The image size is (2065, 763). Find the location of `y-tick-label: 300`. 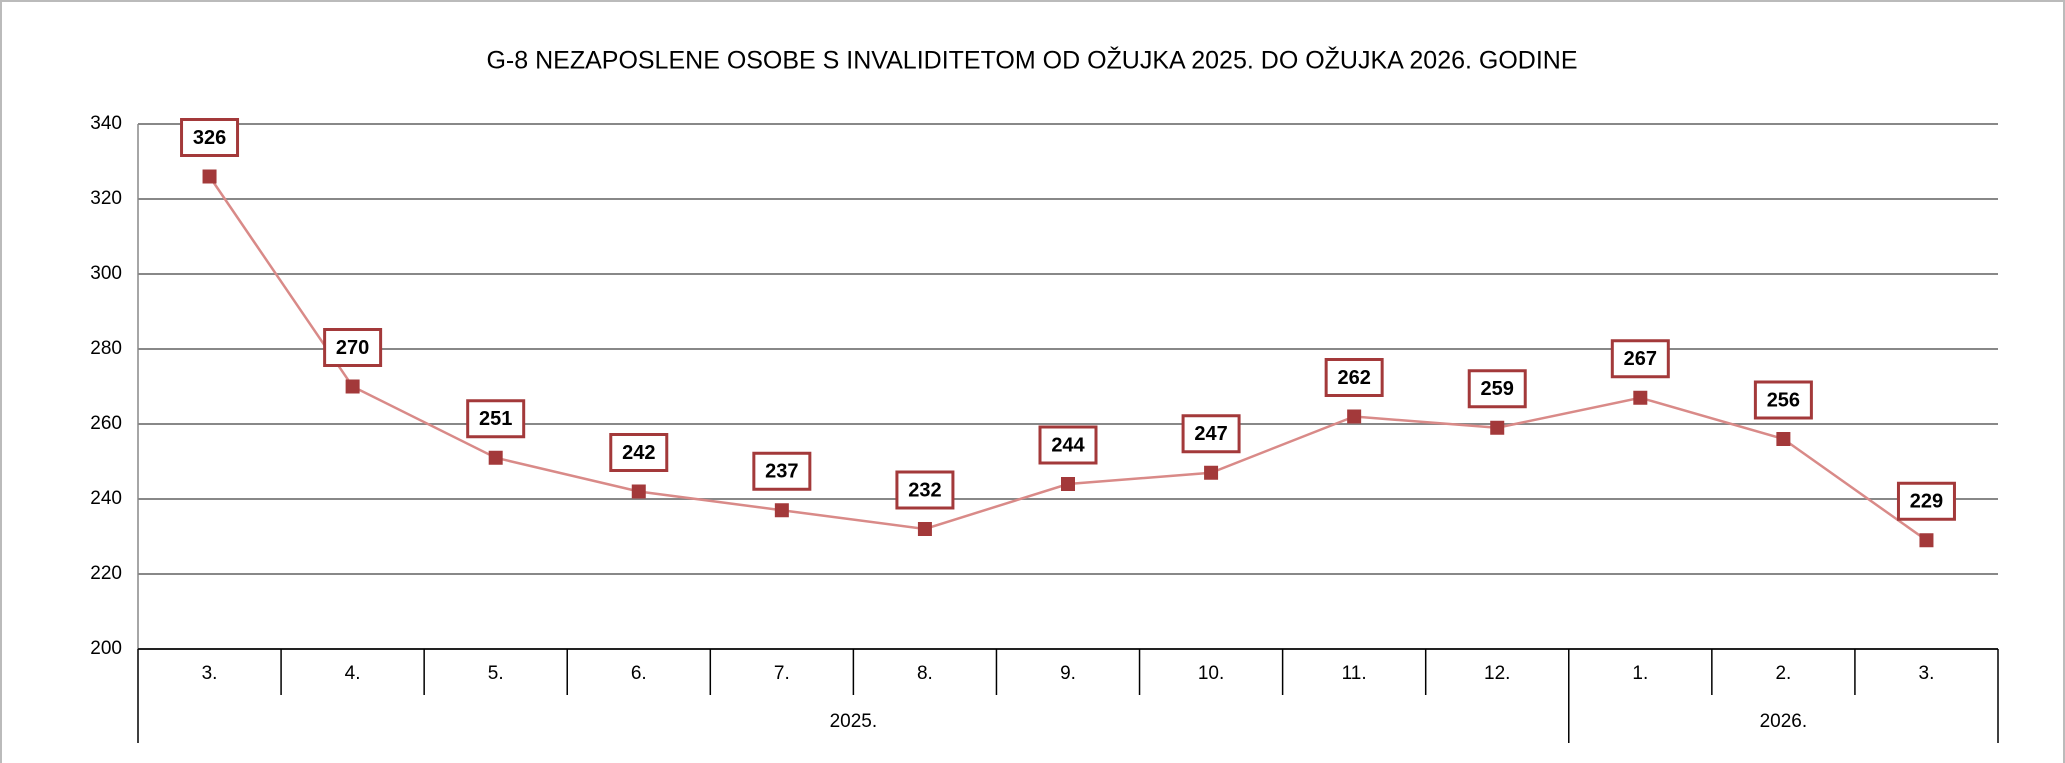

y-tick-label: 300 is located at coordinates (106, 273).